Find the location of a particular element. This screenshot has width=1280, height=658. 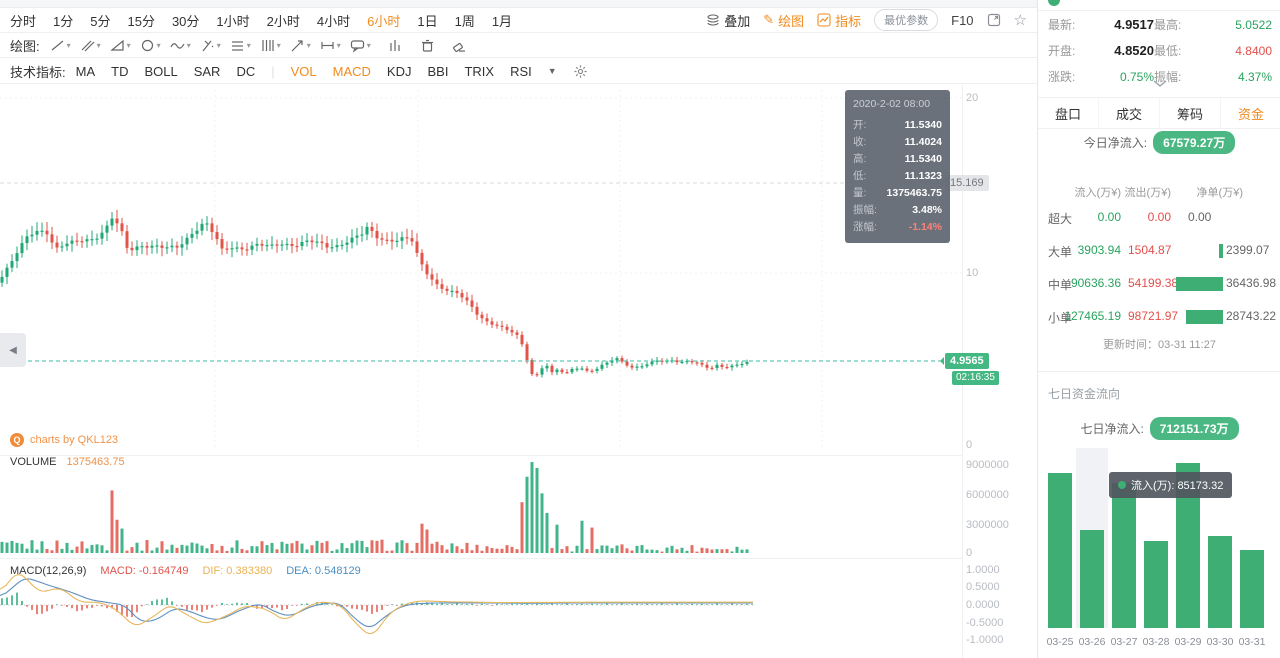

parallel-lines-icon is located at coordinates (88, 46).